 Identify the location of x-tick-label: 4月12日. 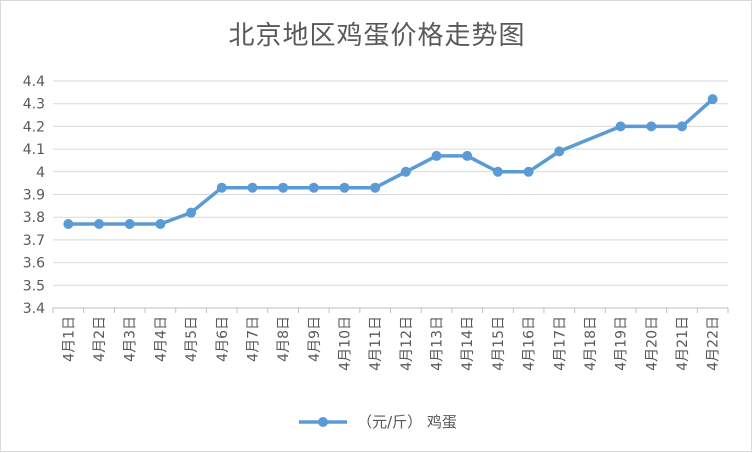
(407, 343).